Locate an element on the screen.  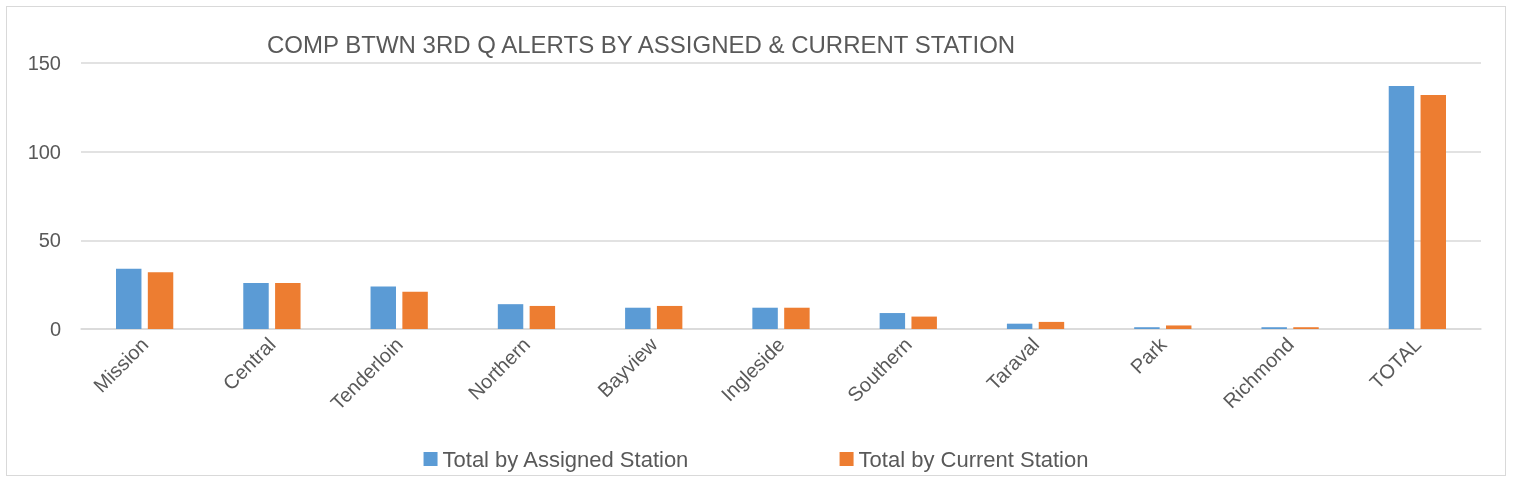
y-tick-label: 100 is located at coordinates (44, 151).